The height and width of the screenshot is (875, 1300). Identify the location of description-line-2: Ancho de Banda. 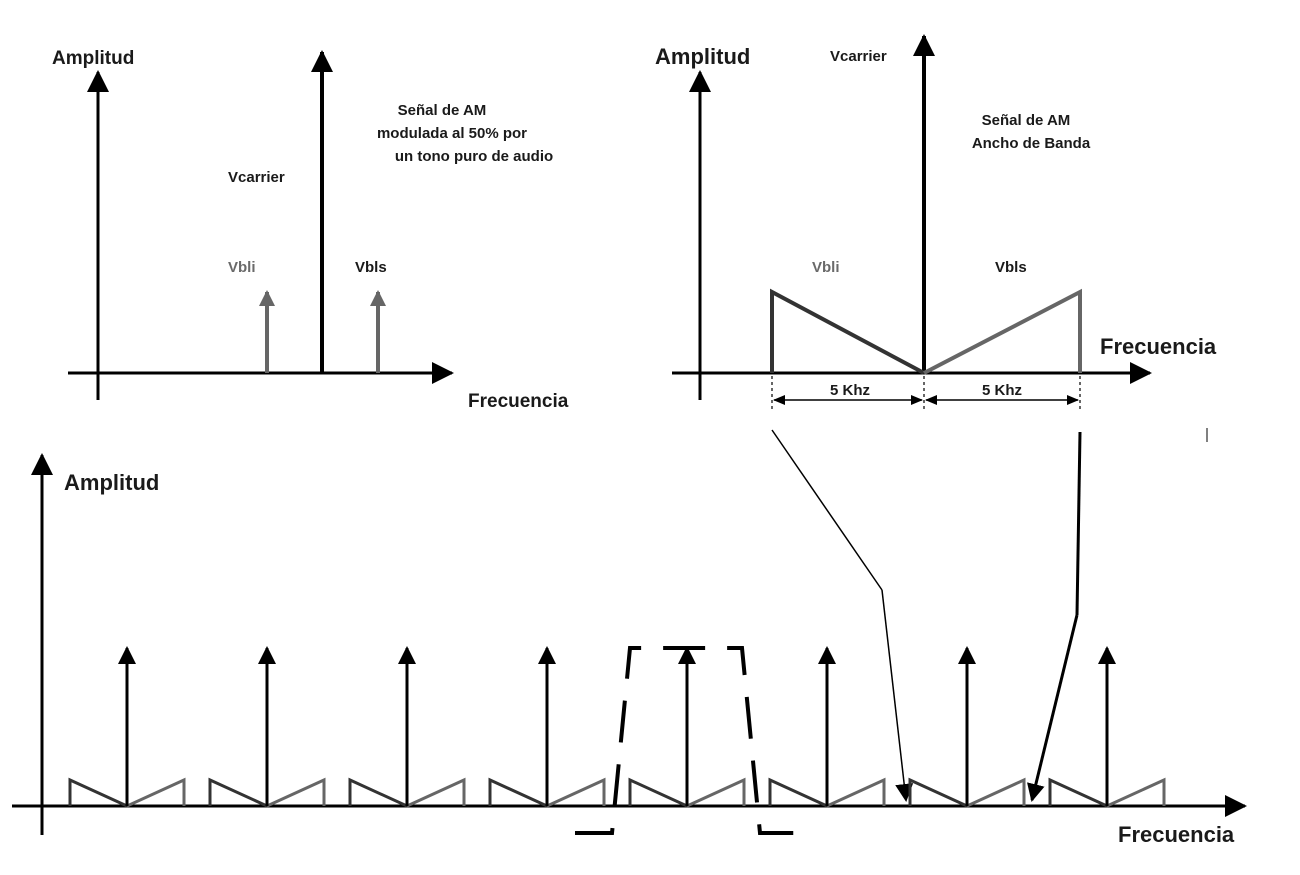
(1031, 143).